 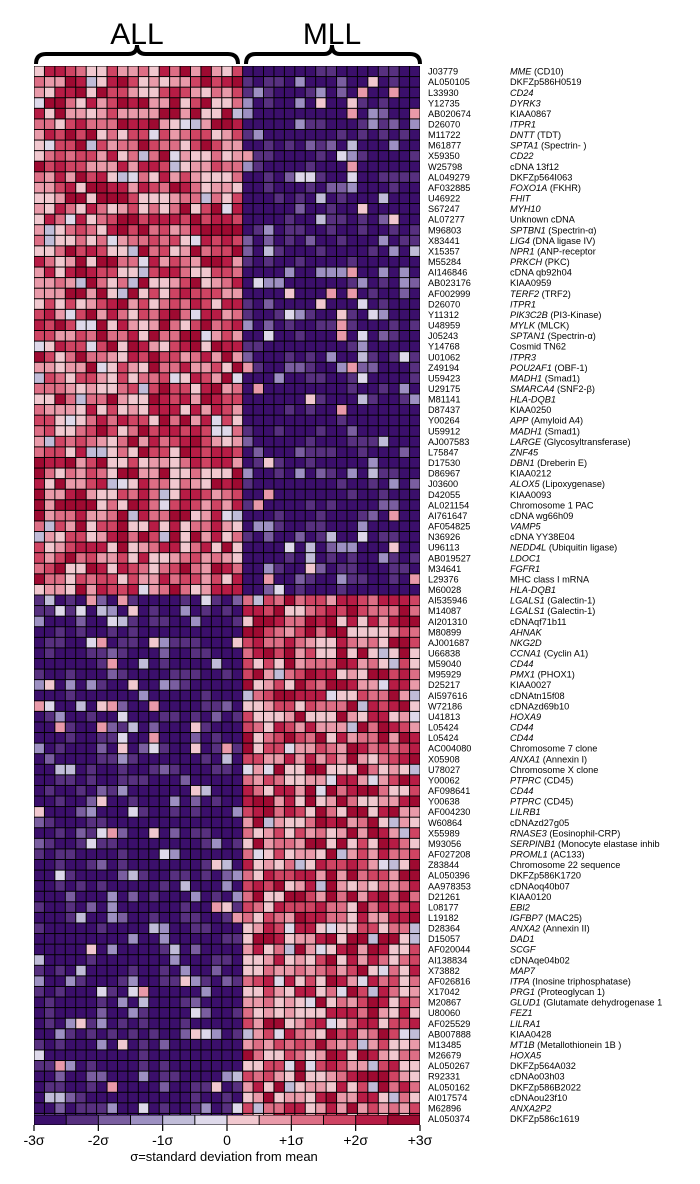 I want to click on row-gene-label: ALOX5 (Lipoxygenase), so click(x=557, y=484).